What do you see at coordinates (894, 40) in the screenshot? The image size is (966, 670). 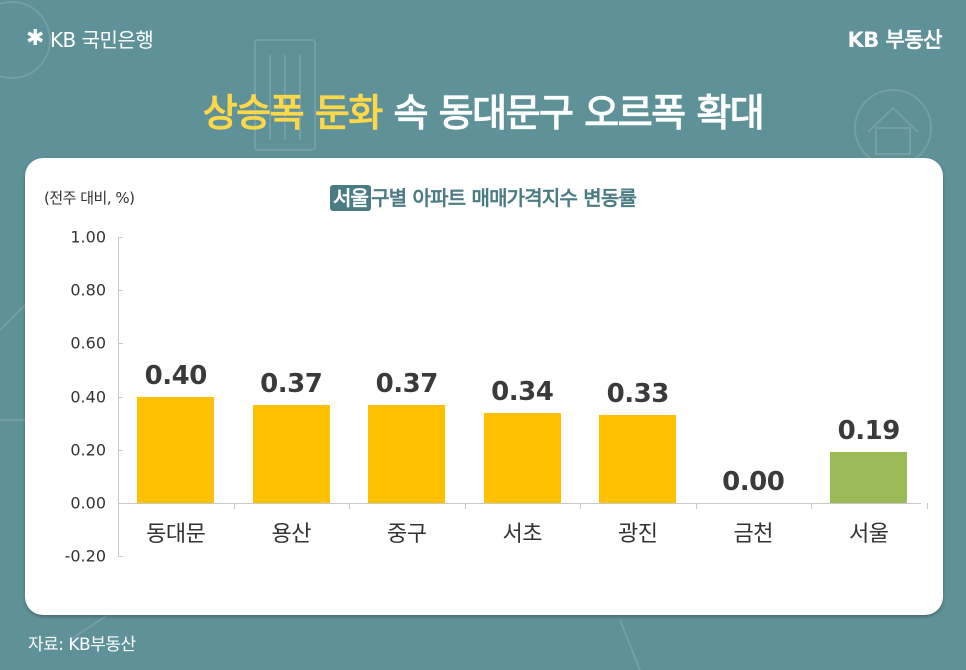 I see `kb-real-estate-logo: KB 부동산` at bounding box center [894, 40].